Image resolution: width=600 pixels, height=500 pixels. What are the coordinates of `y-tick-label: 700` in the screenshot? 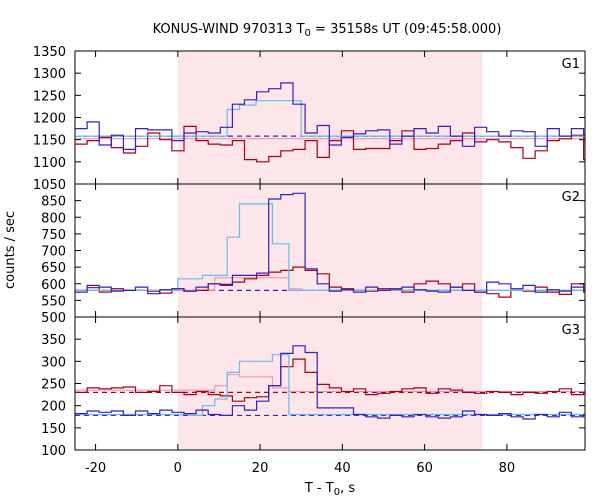 It's located at (53, 252).